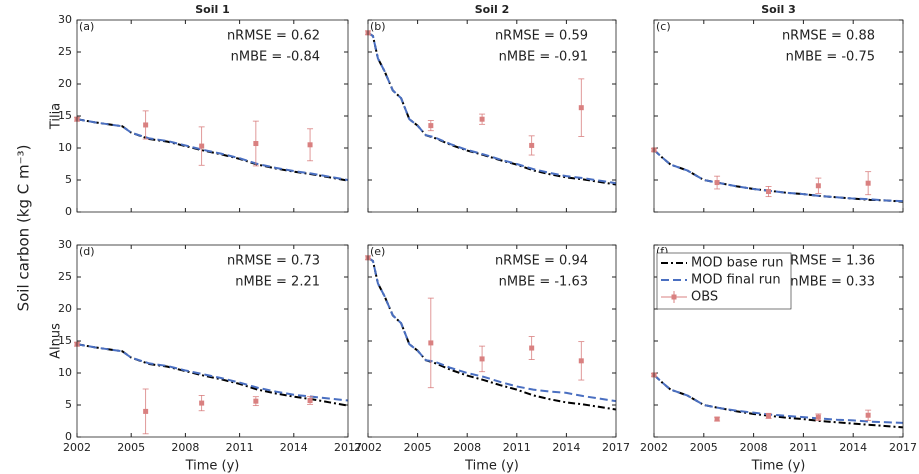  Describe the element at coordinates (830, 57) in the screenshot. I see `metric-annotation: nMBE = -0.75` at that location.